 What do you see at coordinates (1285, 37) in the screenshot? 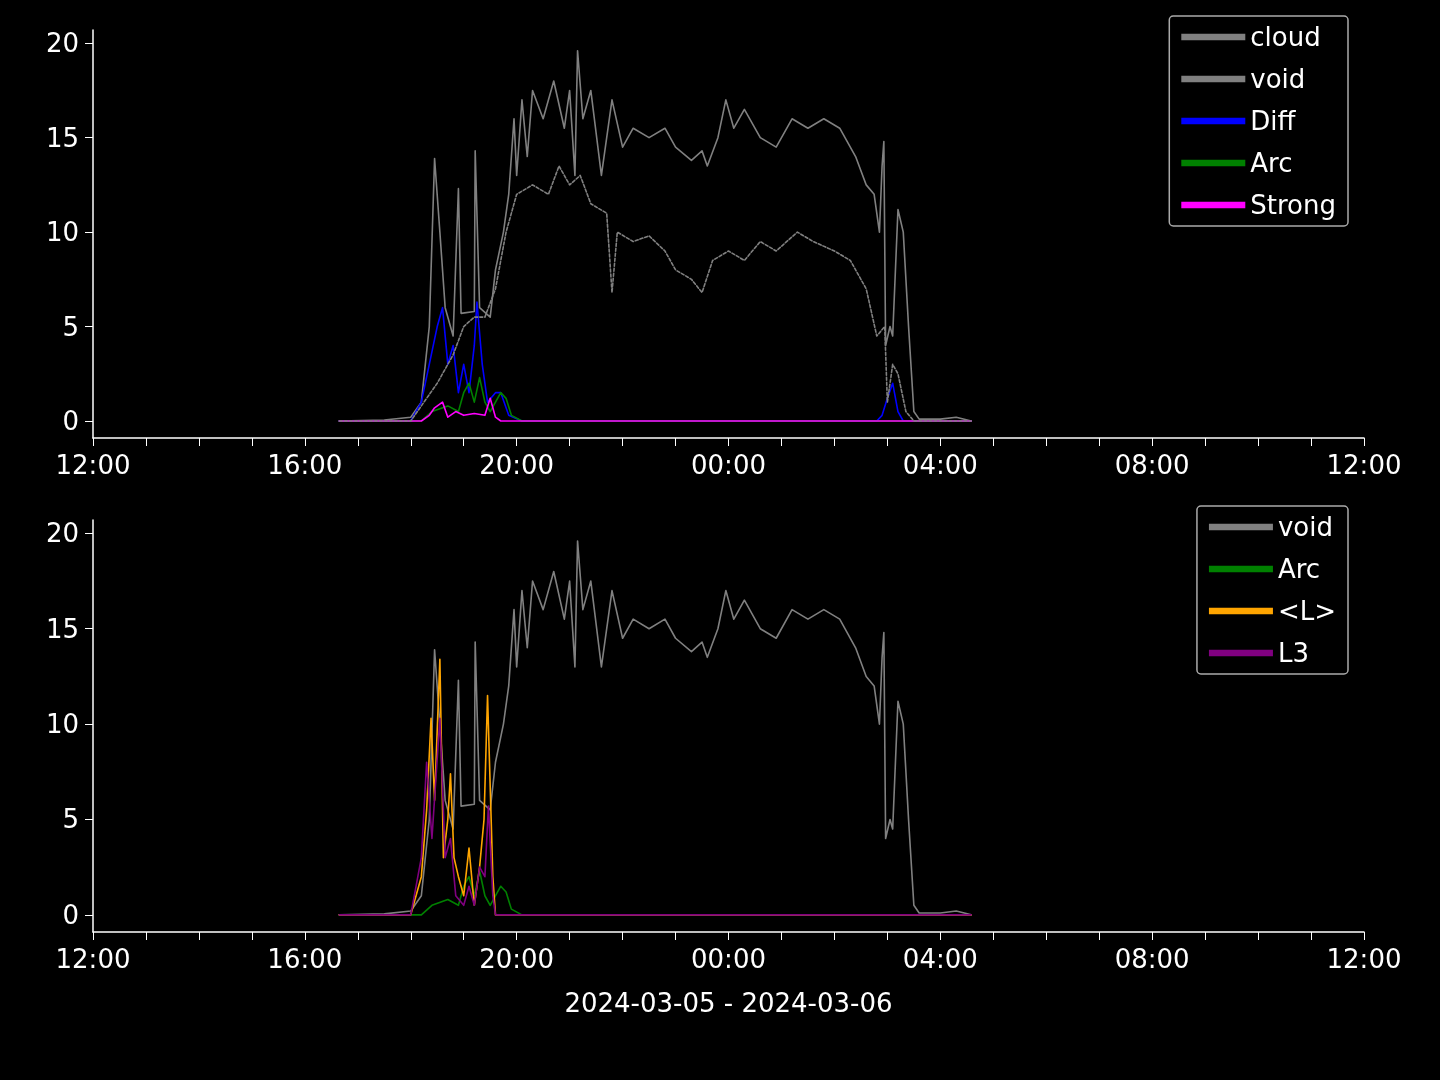
I see `legend-label: cloud` at bounding box center [1285, 37].